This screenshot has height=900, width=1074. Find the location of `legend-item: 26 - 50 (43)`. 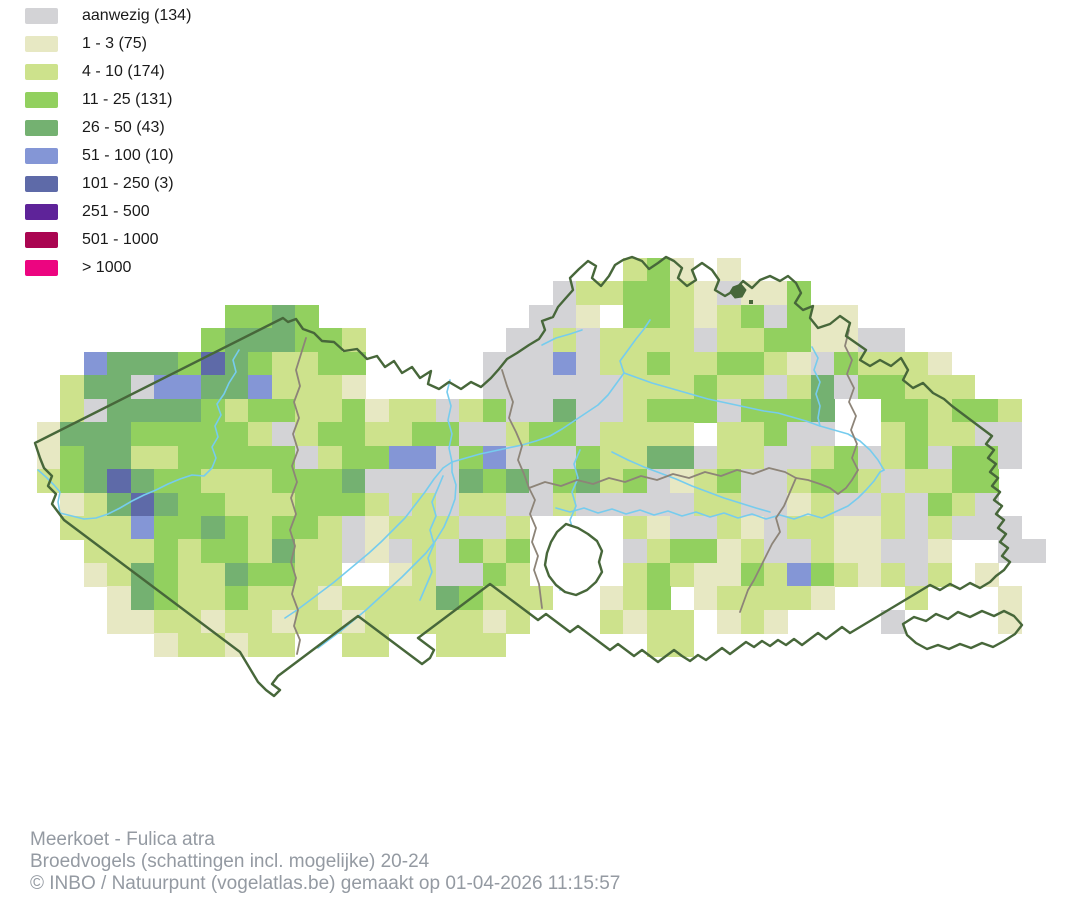

legend-item: 26 - 50 (43) is located at coordinates (95, 128).